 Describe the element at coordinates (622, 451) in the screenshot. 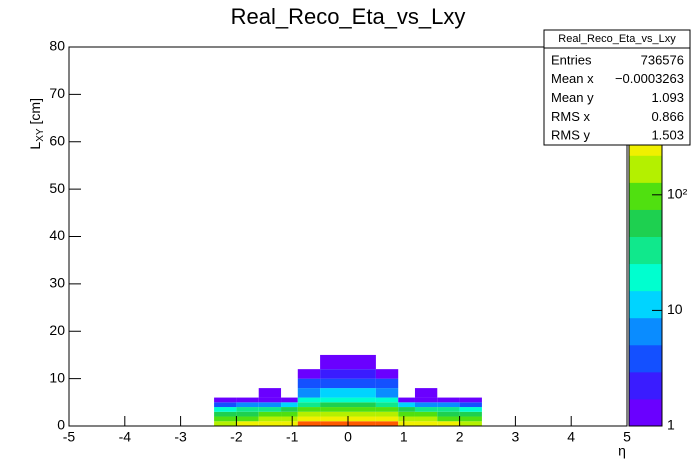

I see `x-axis-title: η` at that location.